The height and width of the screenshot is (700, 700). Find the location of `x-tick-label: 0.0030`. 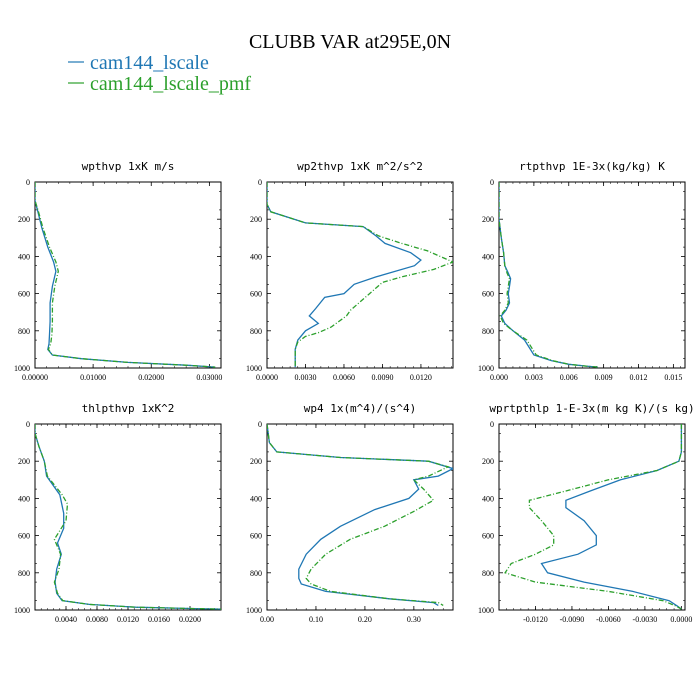

x-tick-label: 0.0030 is located at coordinates (305, 377).